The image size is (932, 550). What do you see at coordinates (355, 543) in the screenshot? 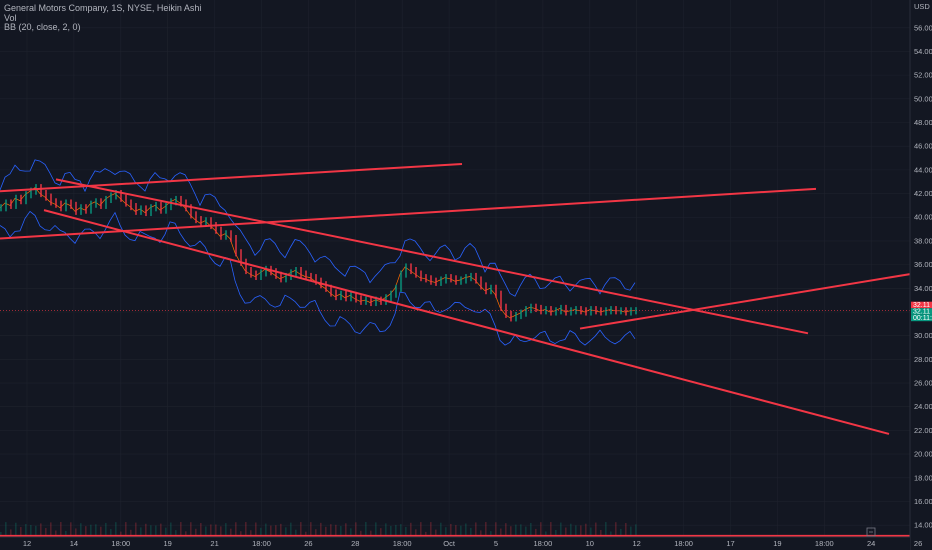
I see `x-tick-label: 28` at bounding box center [355, 543].